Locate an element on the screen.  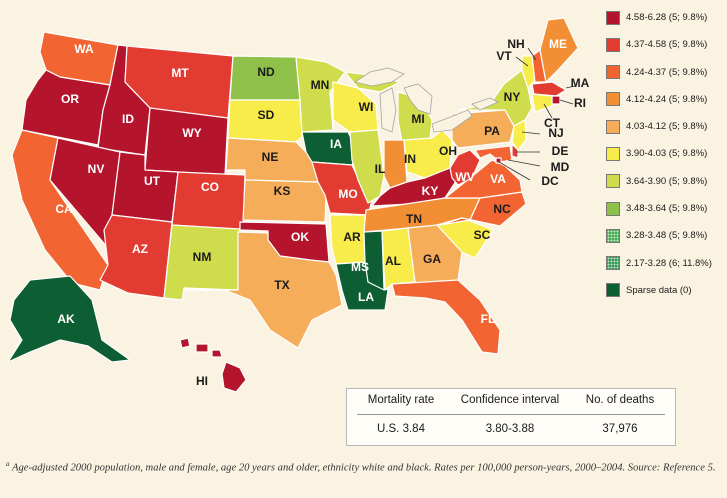
state-label-mo: MO is located at coordinates (347, 194).